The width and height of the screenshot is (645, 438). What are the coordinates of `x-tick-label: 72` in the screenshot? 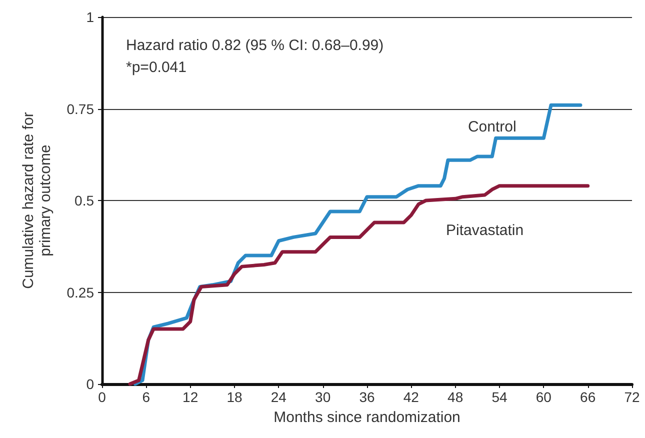 It's located at (632, 397).